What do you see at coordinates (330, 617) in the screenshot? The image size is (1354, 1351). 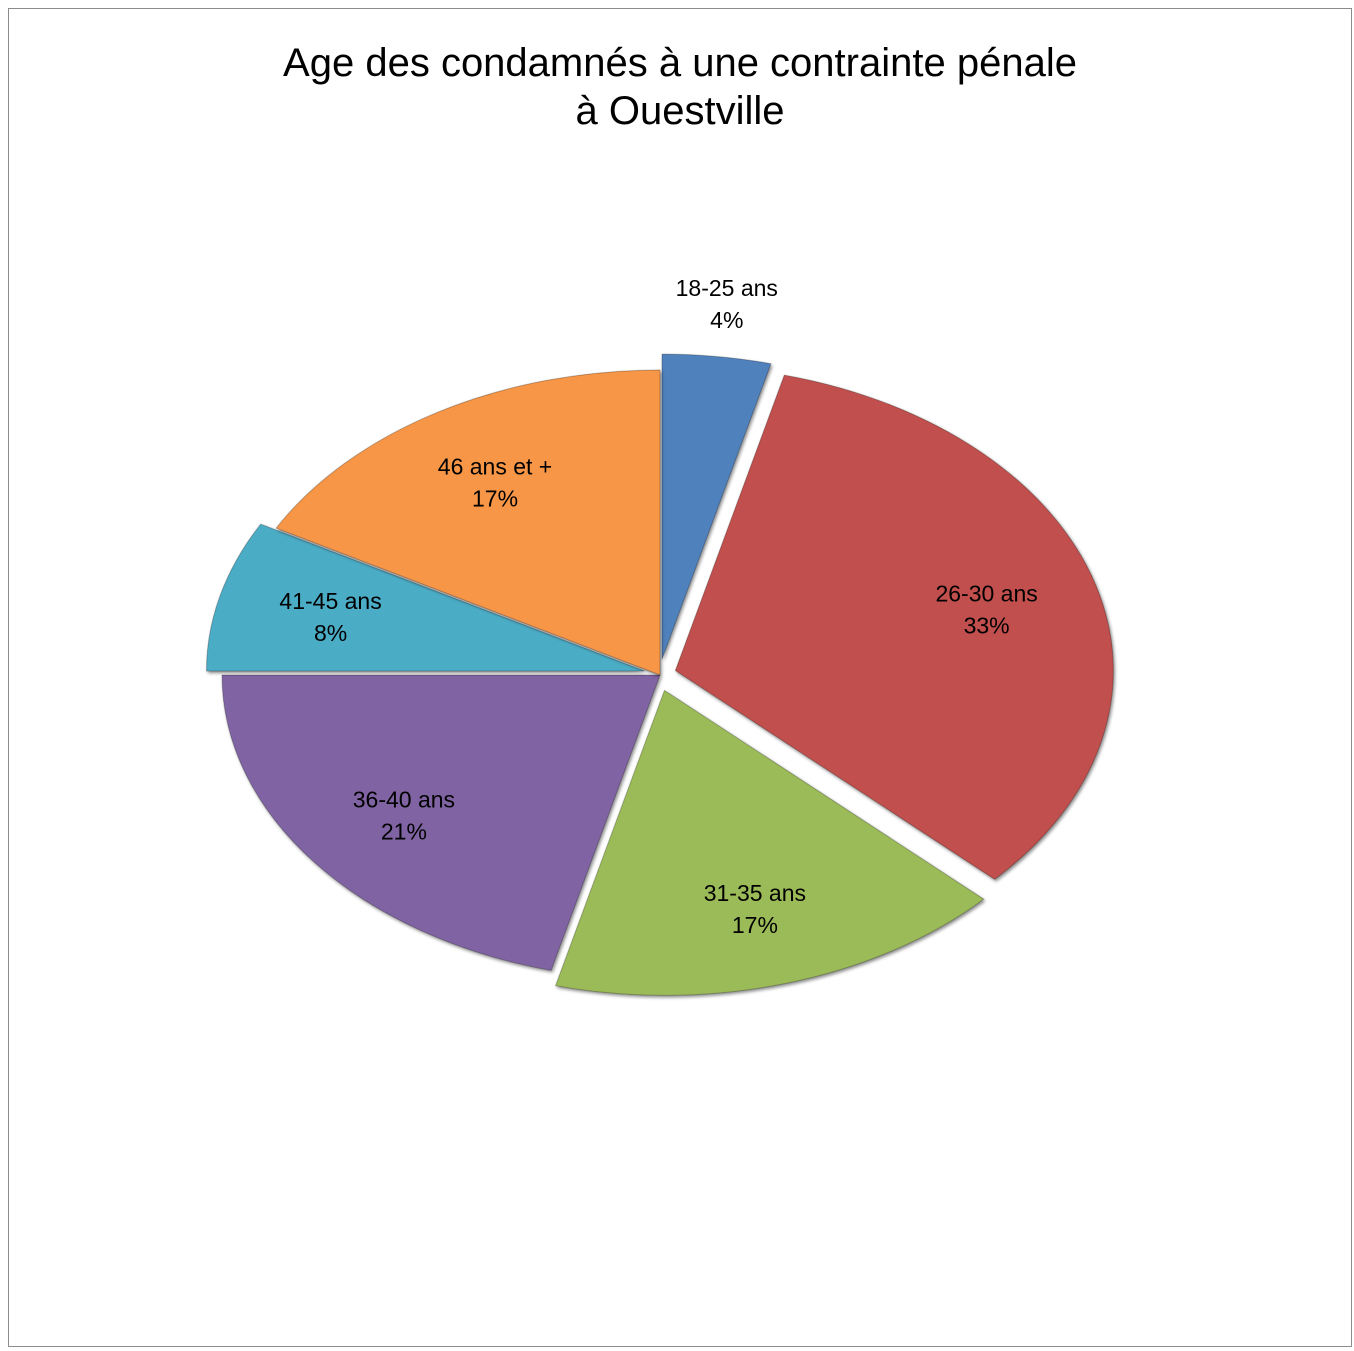 I see `slice-label: 41-45 ans 8%` at bounding box center [330, 617].